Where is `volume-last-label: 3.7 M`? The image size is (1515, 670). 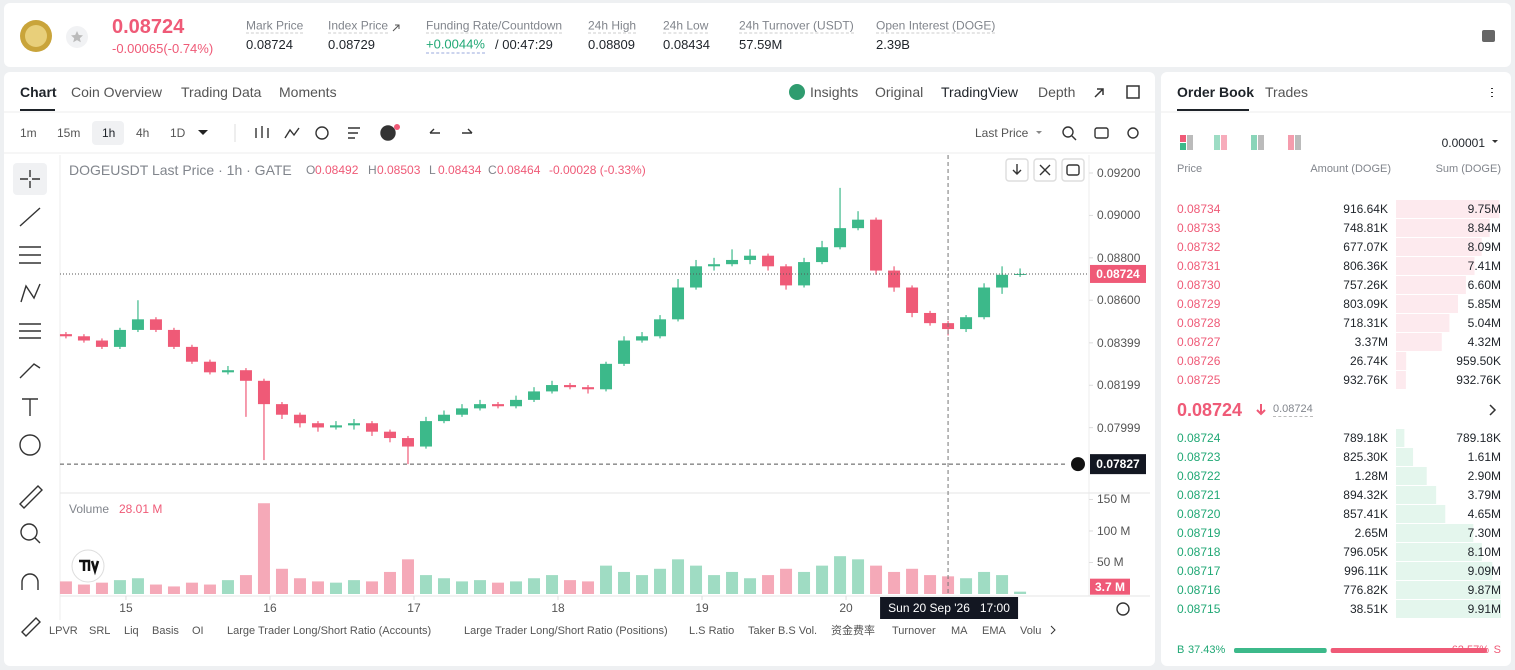 volume-last-label: 3.7 M is located at coordinates (1110, 586).